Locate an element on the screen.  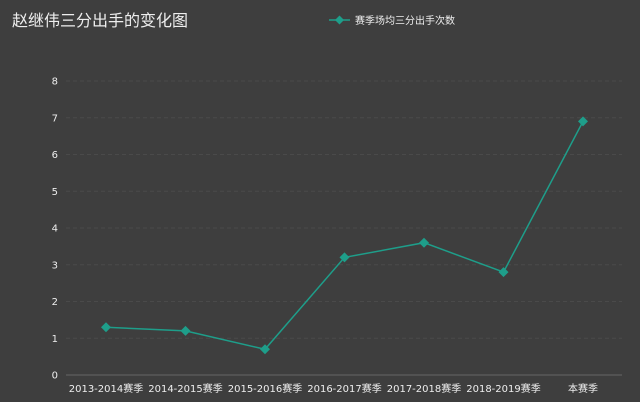
y-tick-label: 6 is located at coordinates (55, 155).